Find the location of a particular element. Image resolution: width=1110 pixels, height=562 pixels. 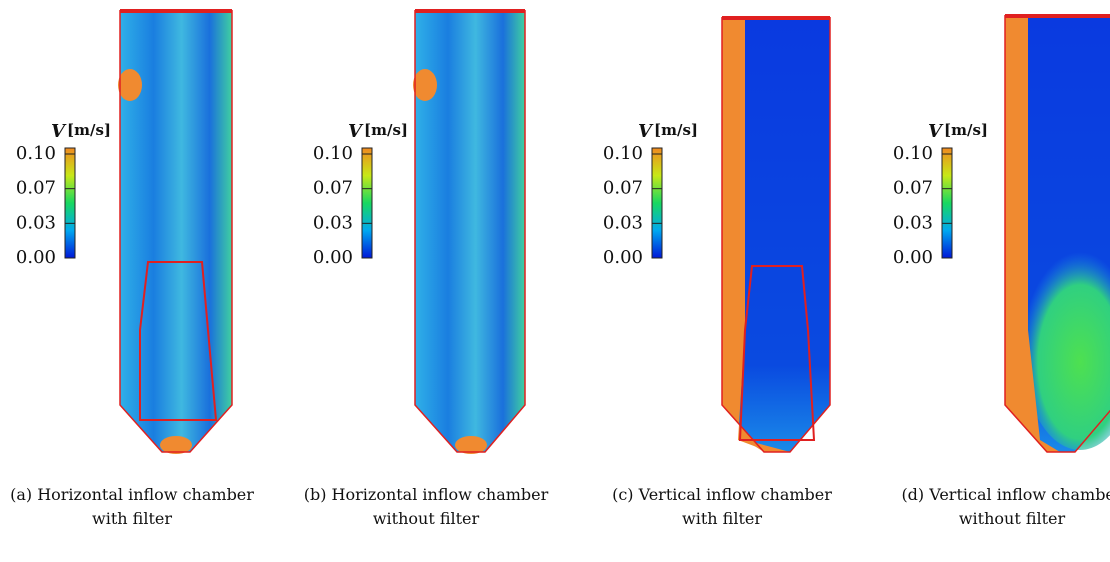

chamber-d is located at coordinates (1057, 233).